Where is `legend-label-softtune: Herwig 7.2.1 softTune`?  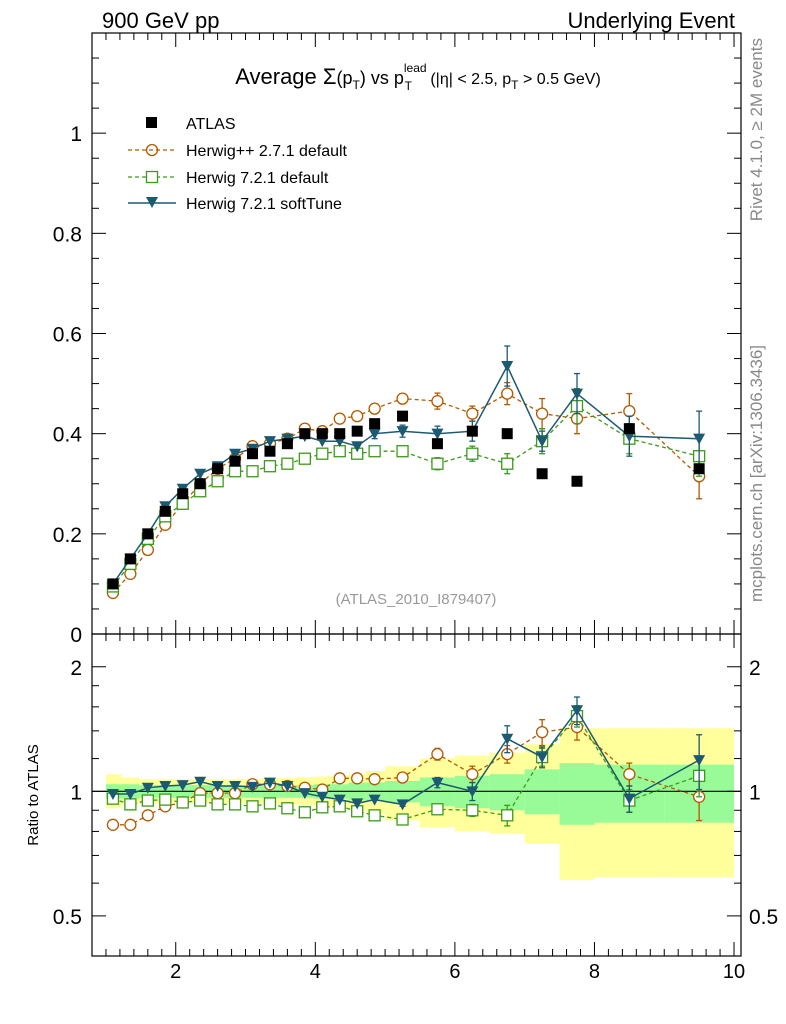
legend-label-softtune: Herwig 7.2.1 softTune is located at coordinates (264, 204).